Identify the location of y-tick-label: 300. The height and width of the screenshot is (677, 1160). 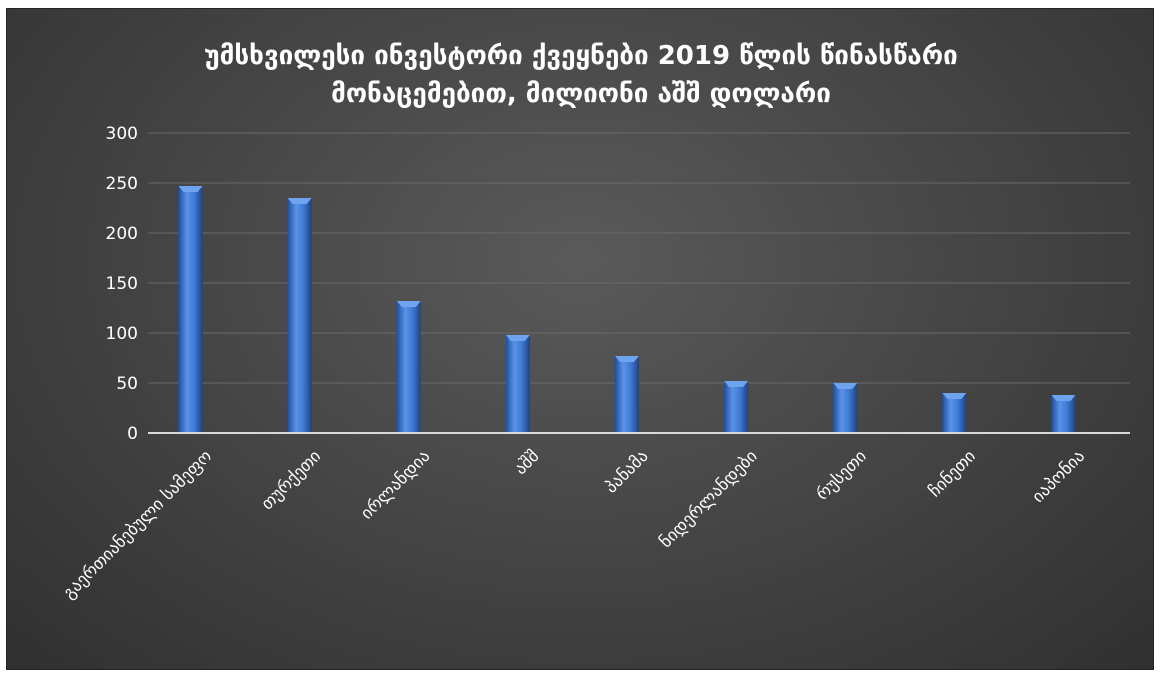
(122, 134).